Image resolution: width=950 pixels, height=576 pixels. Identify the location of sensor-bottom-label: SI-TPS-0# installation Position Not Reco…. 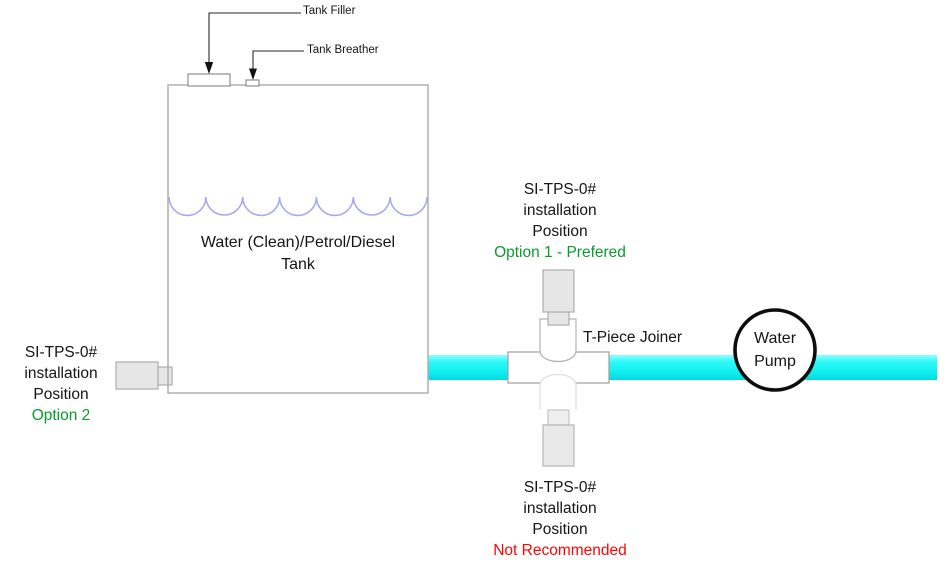
(560, 519).